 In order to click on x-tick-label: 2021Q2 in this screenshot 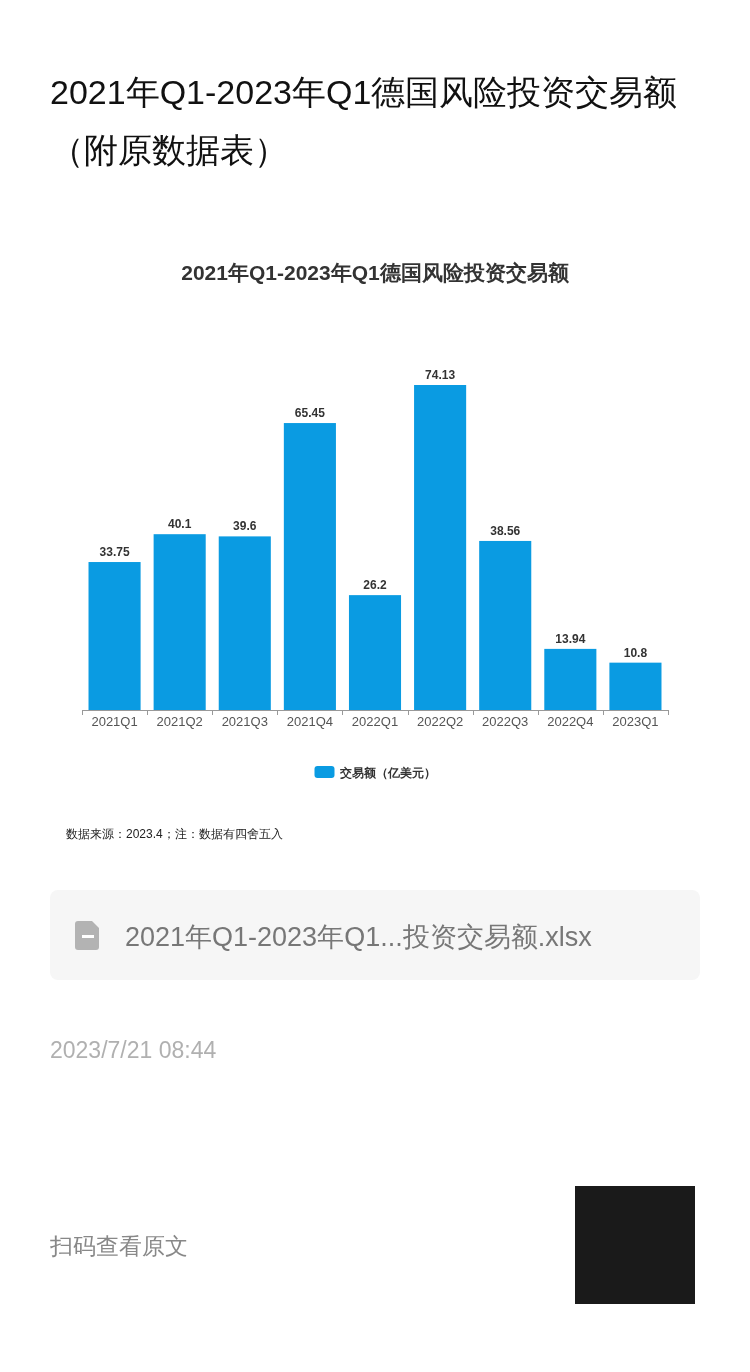, I will do `click(179, 721)`.